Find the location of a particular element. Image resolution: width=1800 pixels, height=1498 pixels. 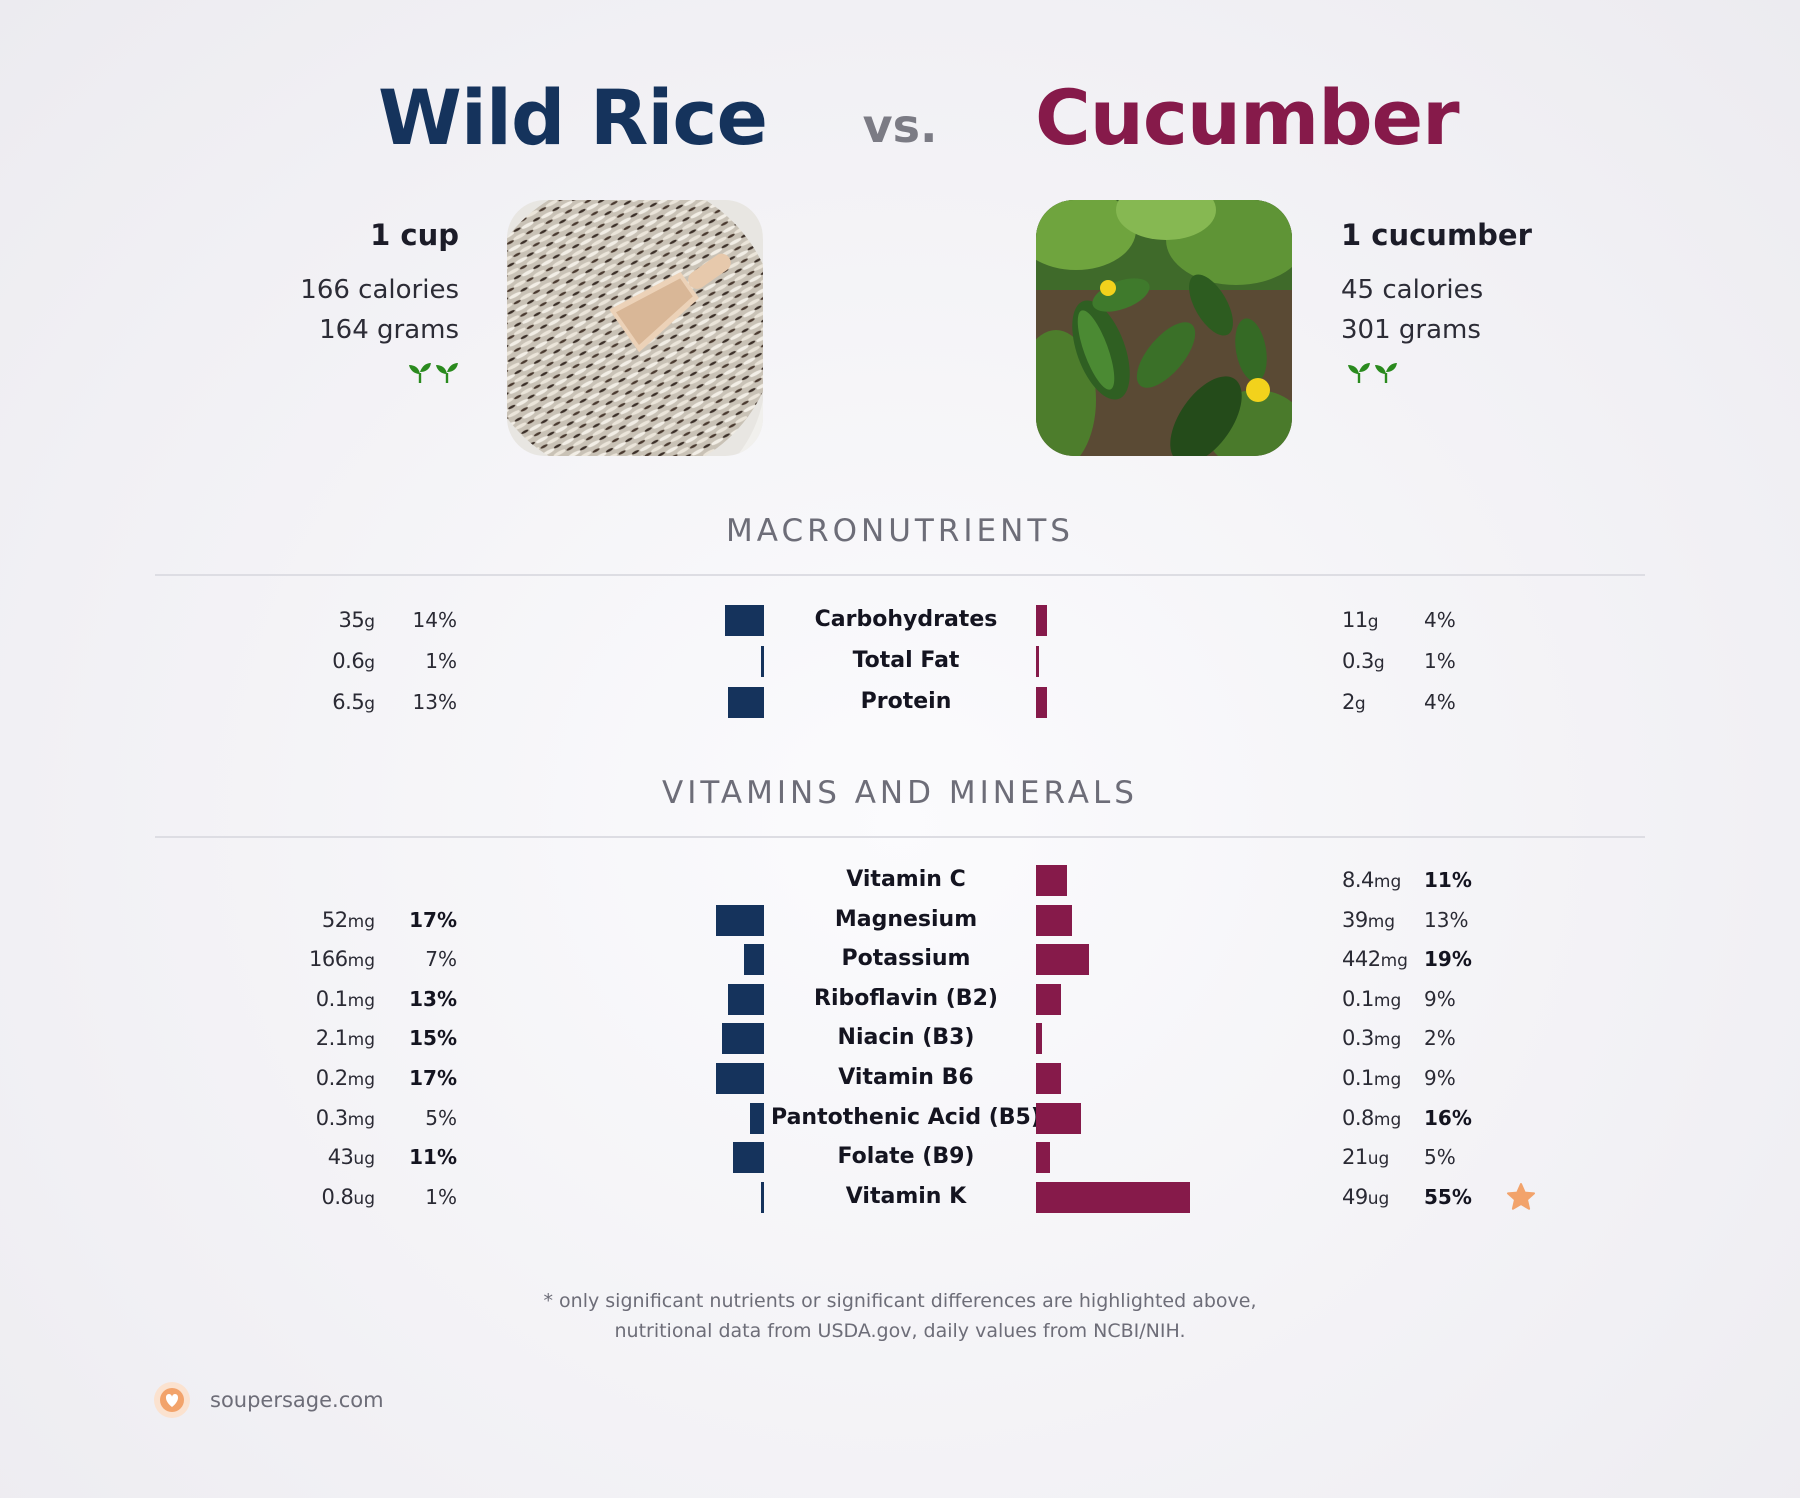

nutrient-row: Vitamin C 8.4mg 11% is located at coordinates (900, 880).